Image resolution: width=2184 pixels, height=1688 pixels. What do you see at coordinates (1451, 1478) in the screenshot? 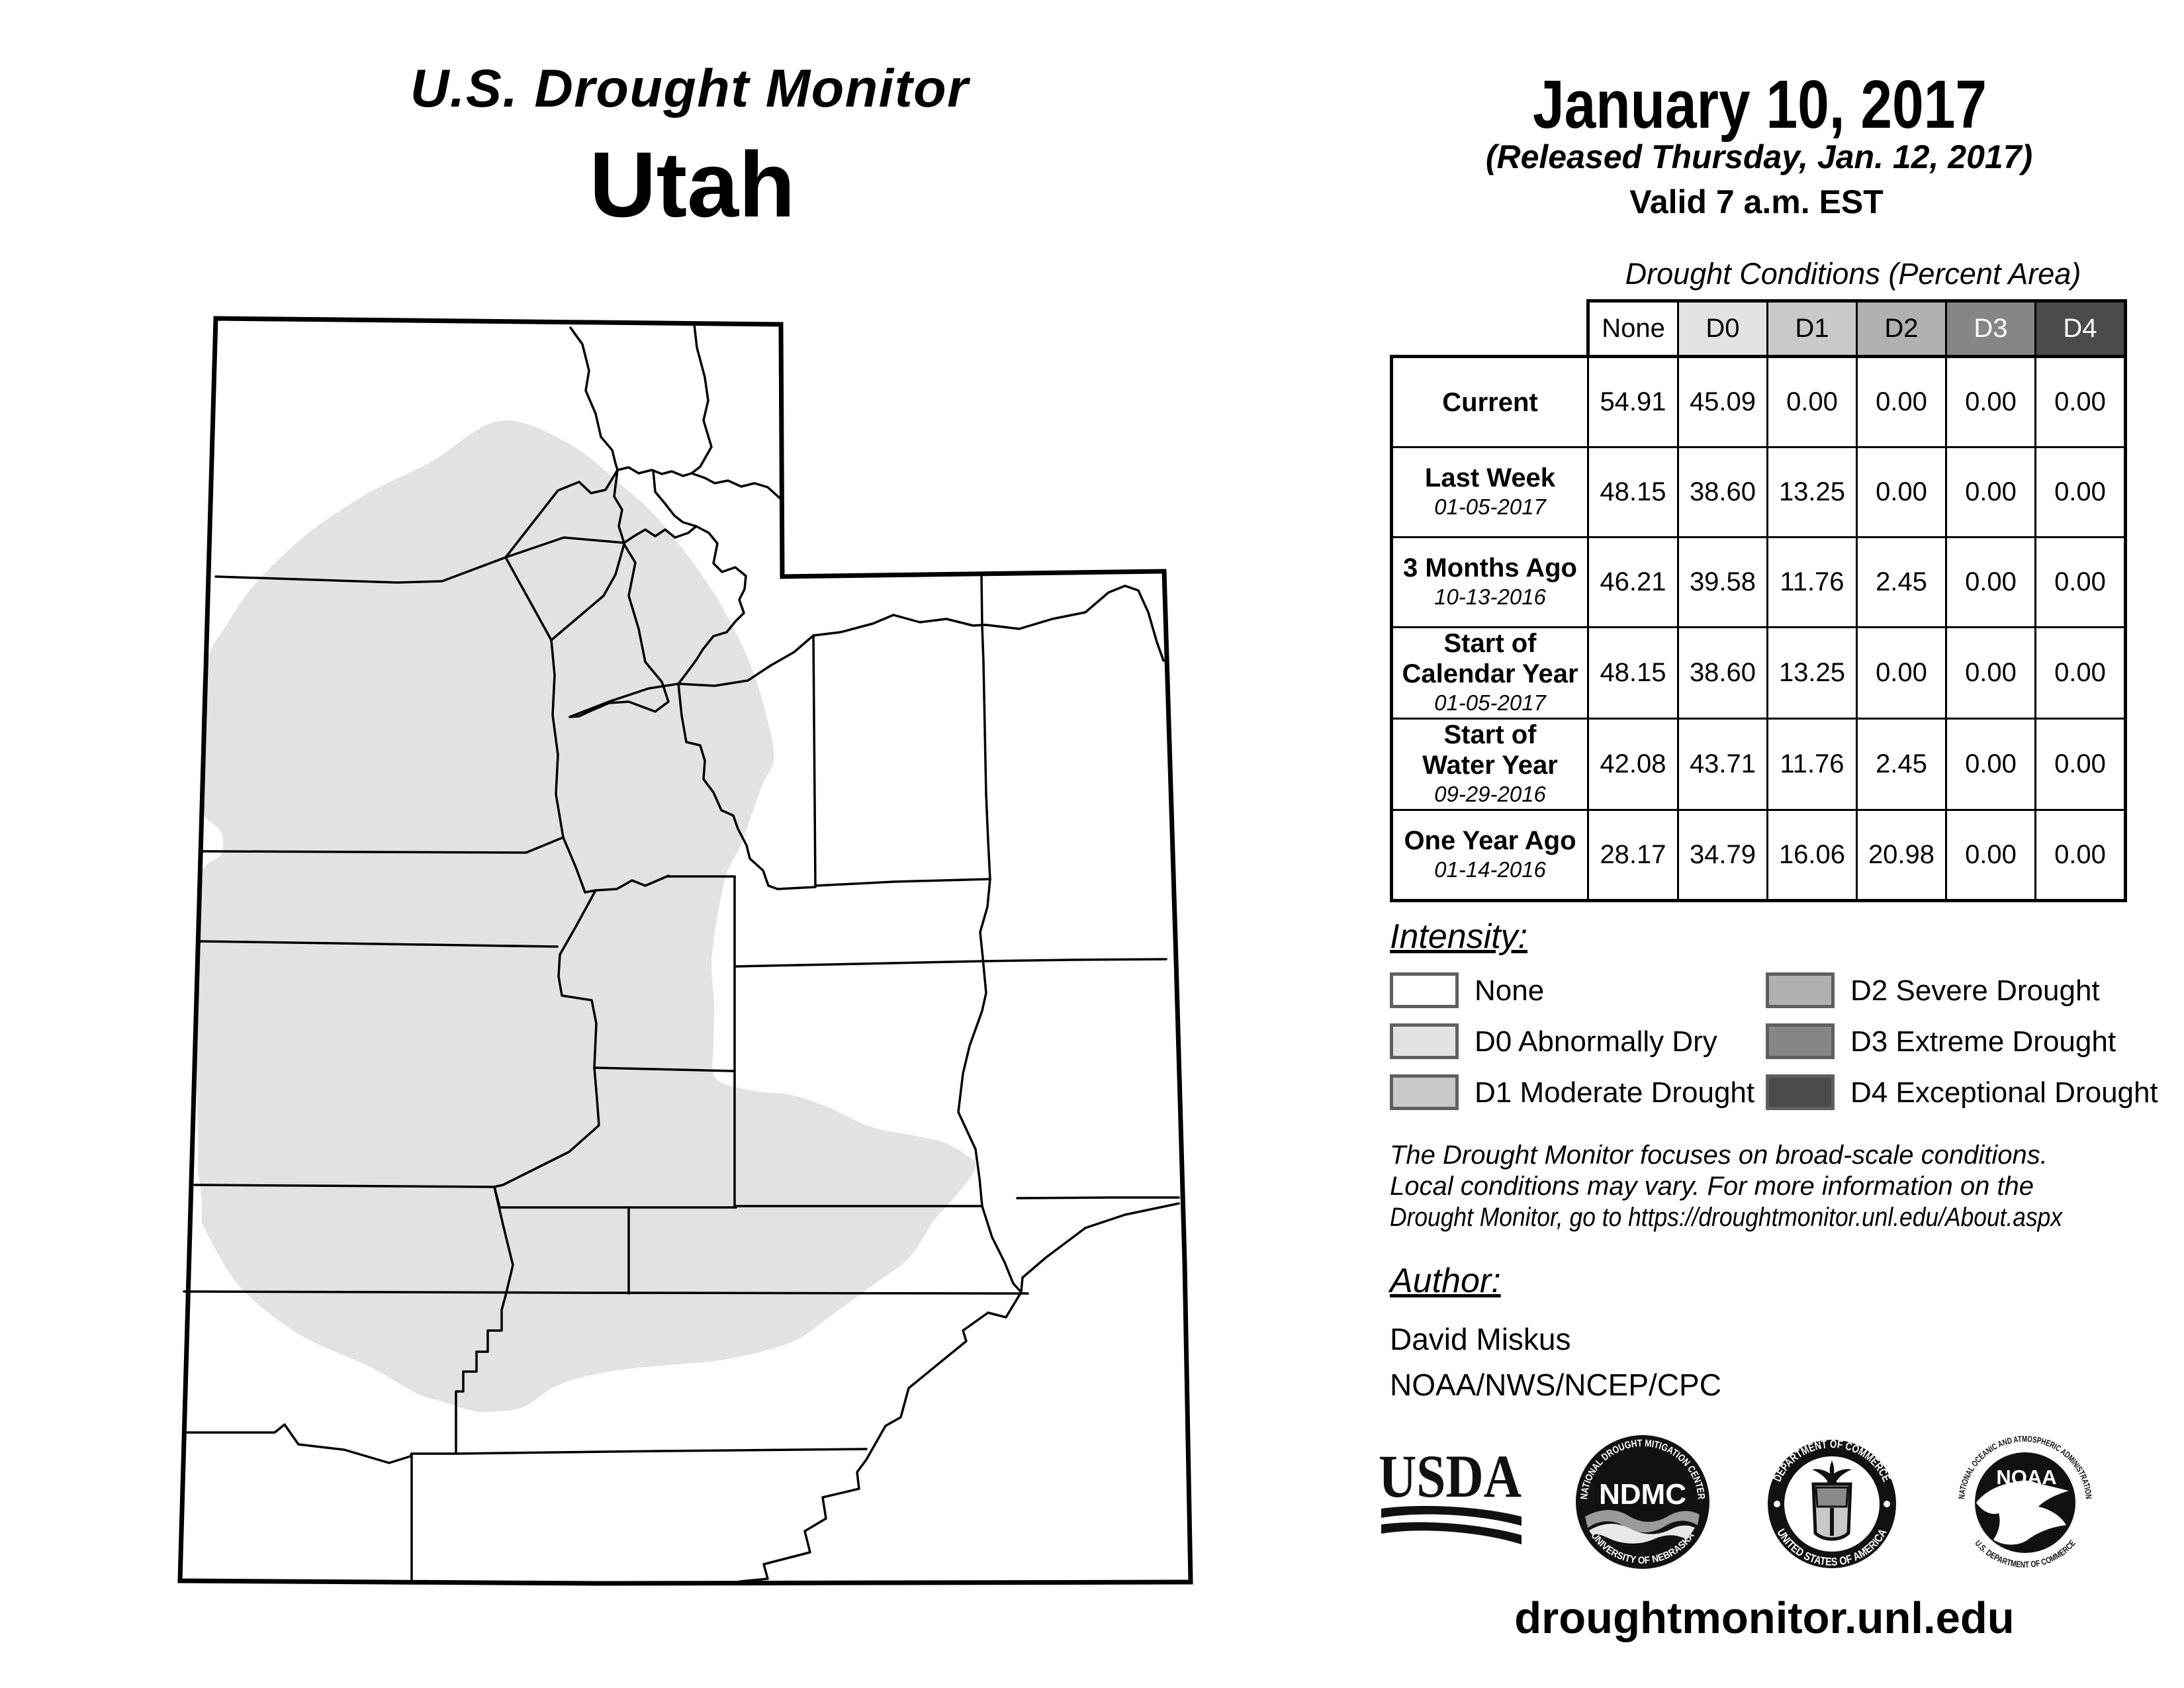
I see `svg-text: USDA` at bounding box center [1451, 1478].